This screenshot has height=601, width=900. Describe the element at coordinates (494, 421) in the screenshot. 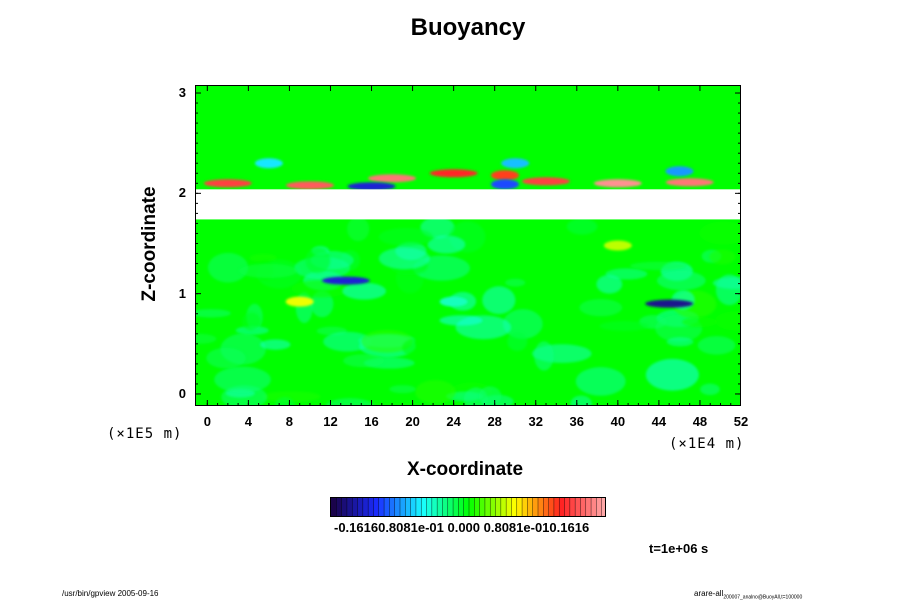

I see `x-tick-label: 28` at that location.